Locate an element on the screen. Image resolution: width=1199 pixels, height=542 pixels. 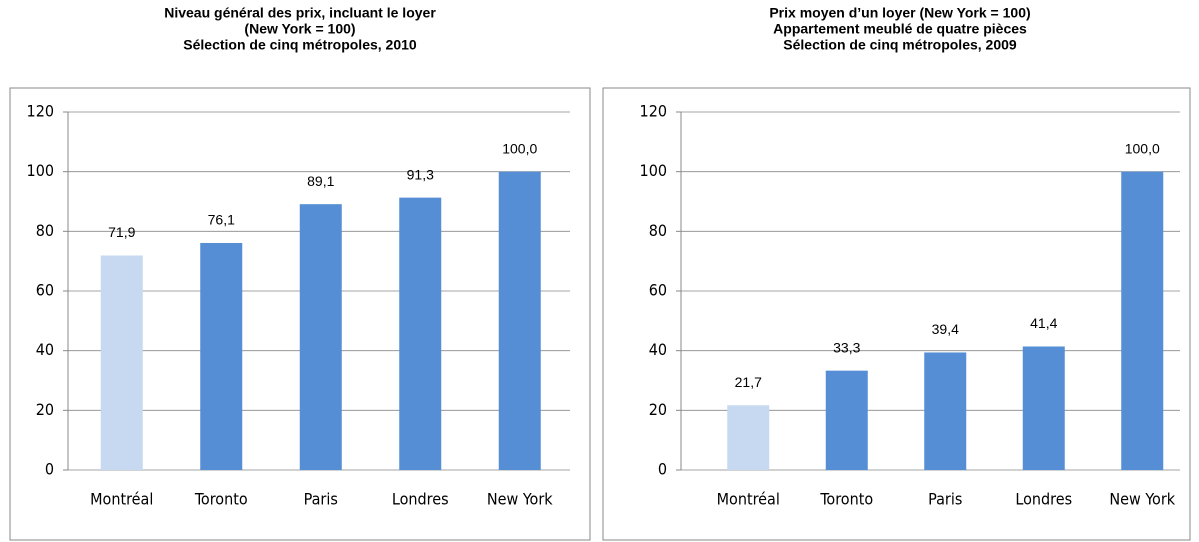
value-label: 39,4 is located at coordinates (945, 329).